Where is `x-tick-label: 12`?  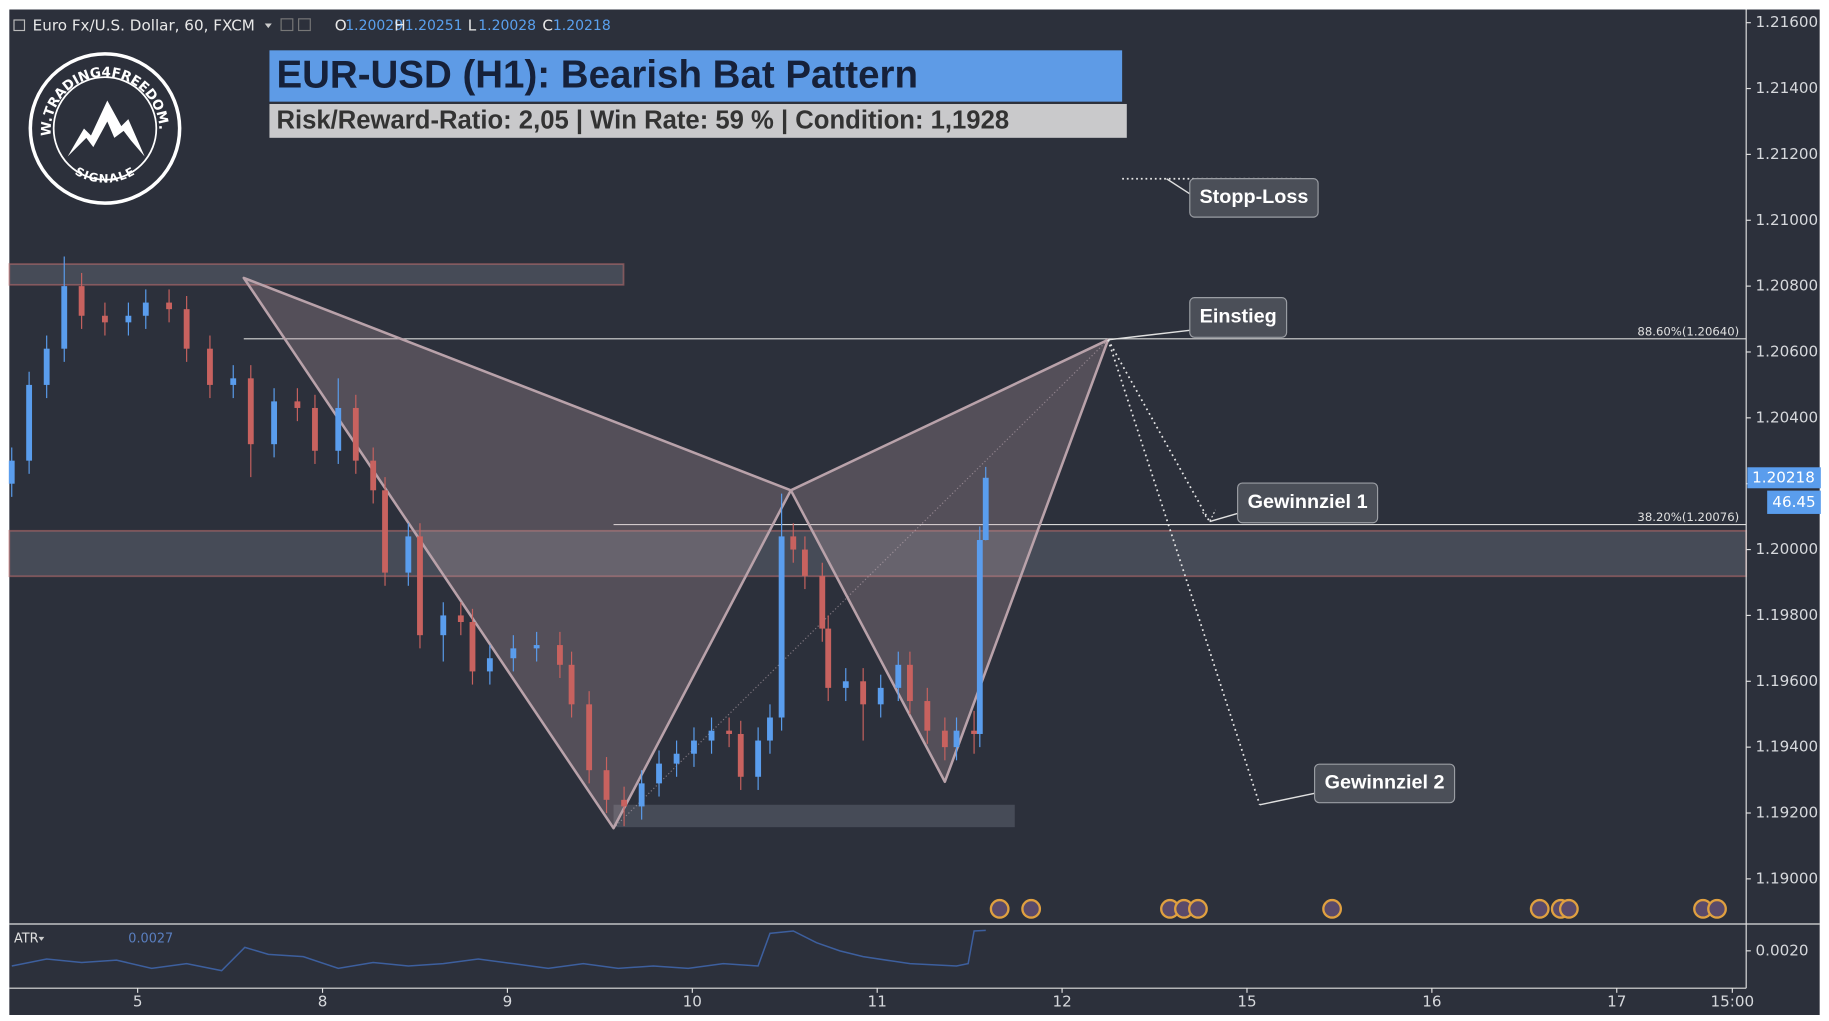
x-tick-label: 12 is located at coordinates (1061, 1002).